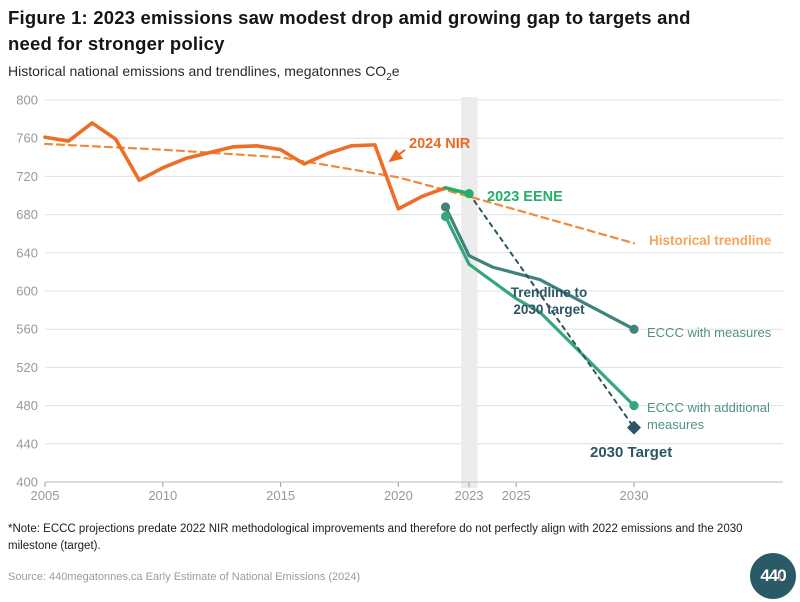  I want to click on x-tick-label: 2015, so click(280, 495).